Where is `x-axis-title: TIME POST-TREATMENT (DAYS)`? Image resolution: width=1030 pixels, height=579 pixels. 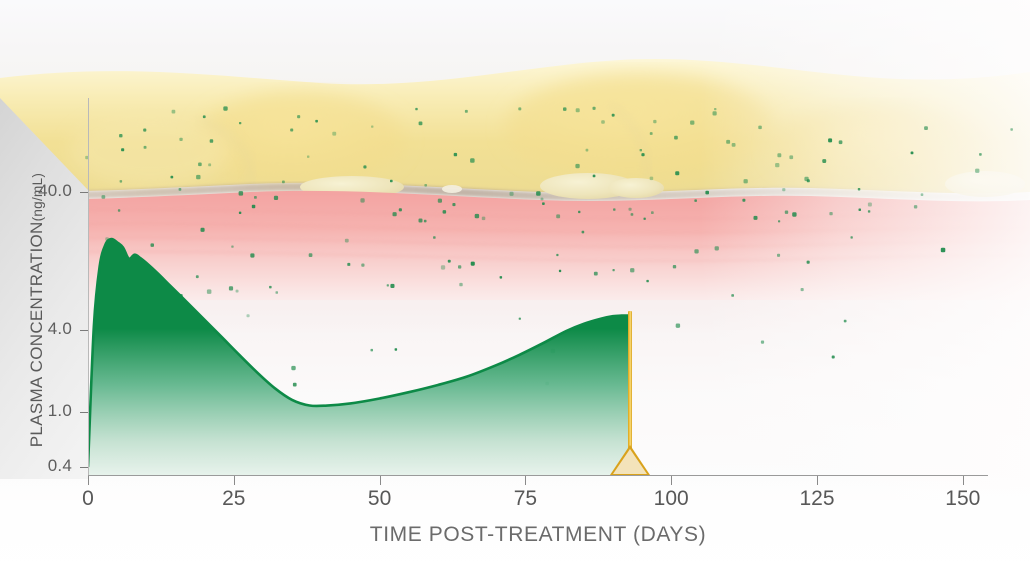 x-axis-title: TIME POST-TREATMENT (DAYS) is located at coordinates (538, 534).